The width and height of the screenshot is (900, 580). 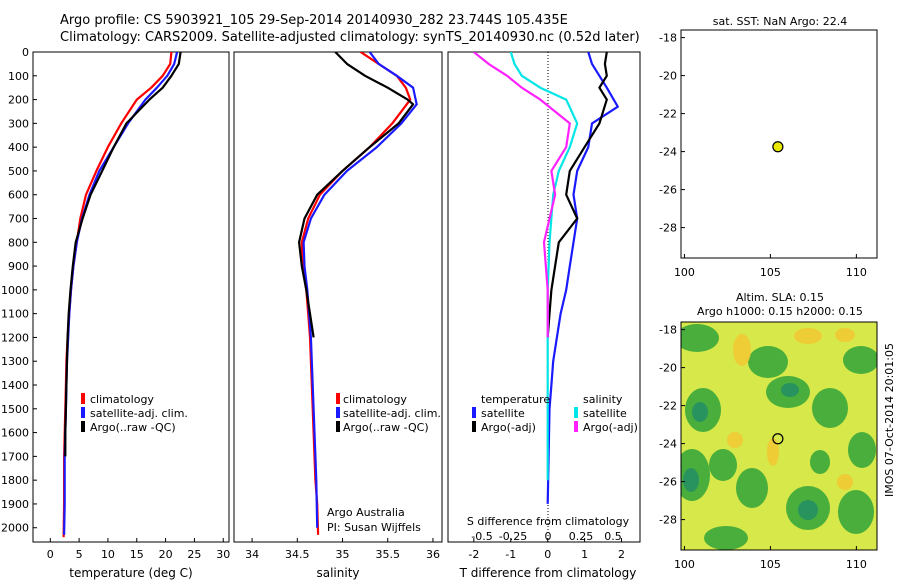 What do you see at coordinates (108, 554) in the screenshot?
I see `x-tick-label: 10` at bounding box center [108, 554].